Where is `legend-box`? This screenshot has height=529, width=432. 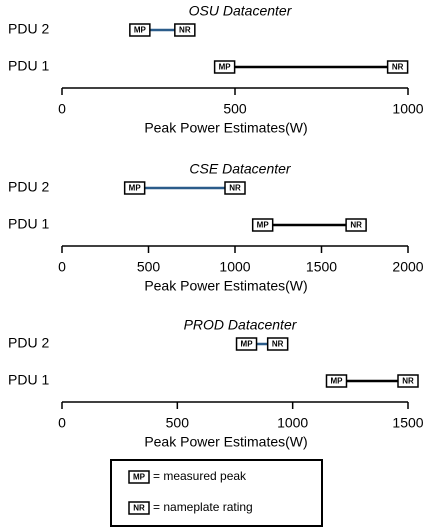
legend-box is located at coordinates (216, 493).